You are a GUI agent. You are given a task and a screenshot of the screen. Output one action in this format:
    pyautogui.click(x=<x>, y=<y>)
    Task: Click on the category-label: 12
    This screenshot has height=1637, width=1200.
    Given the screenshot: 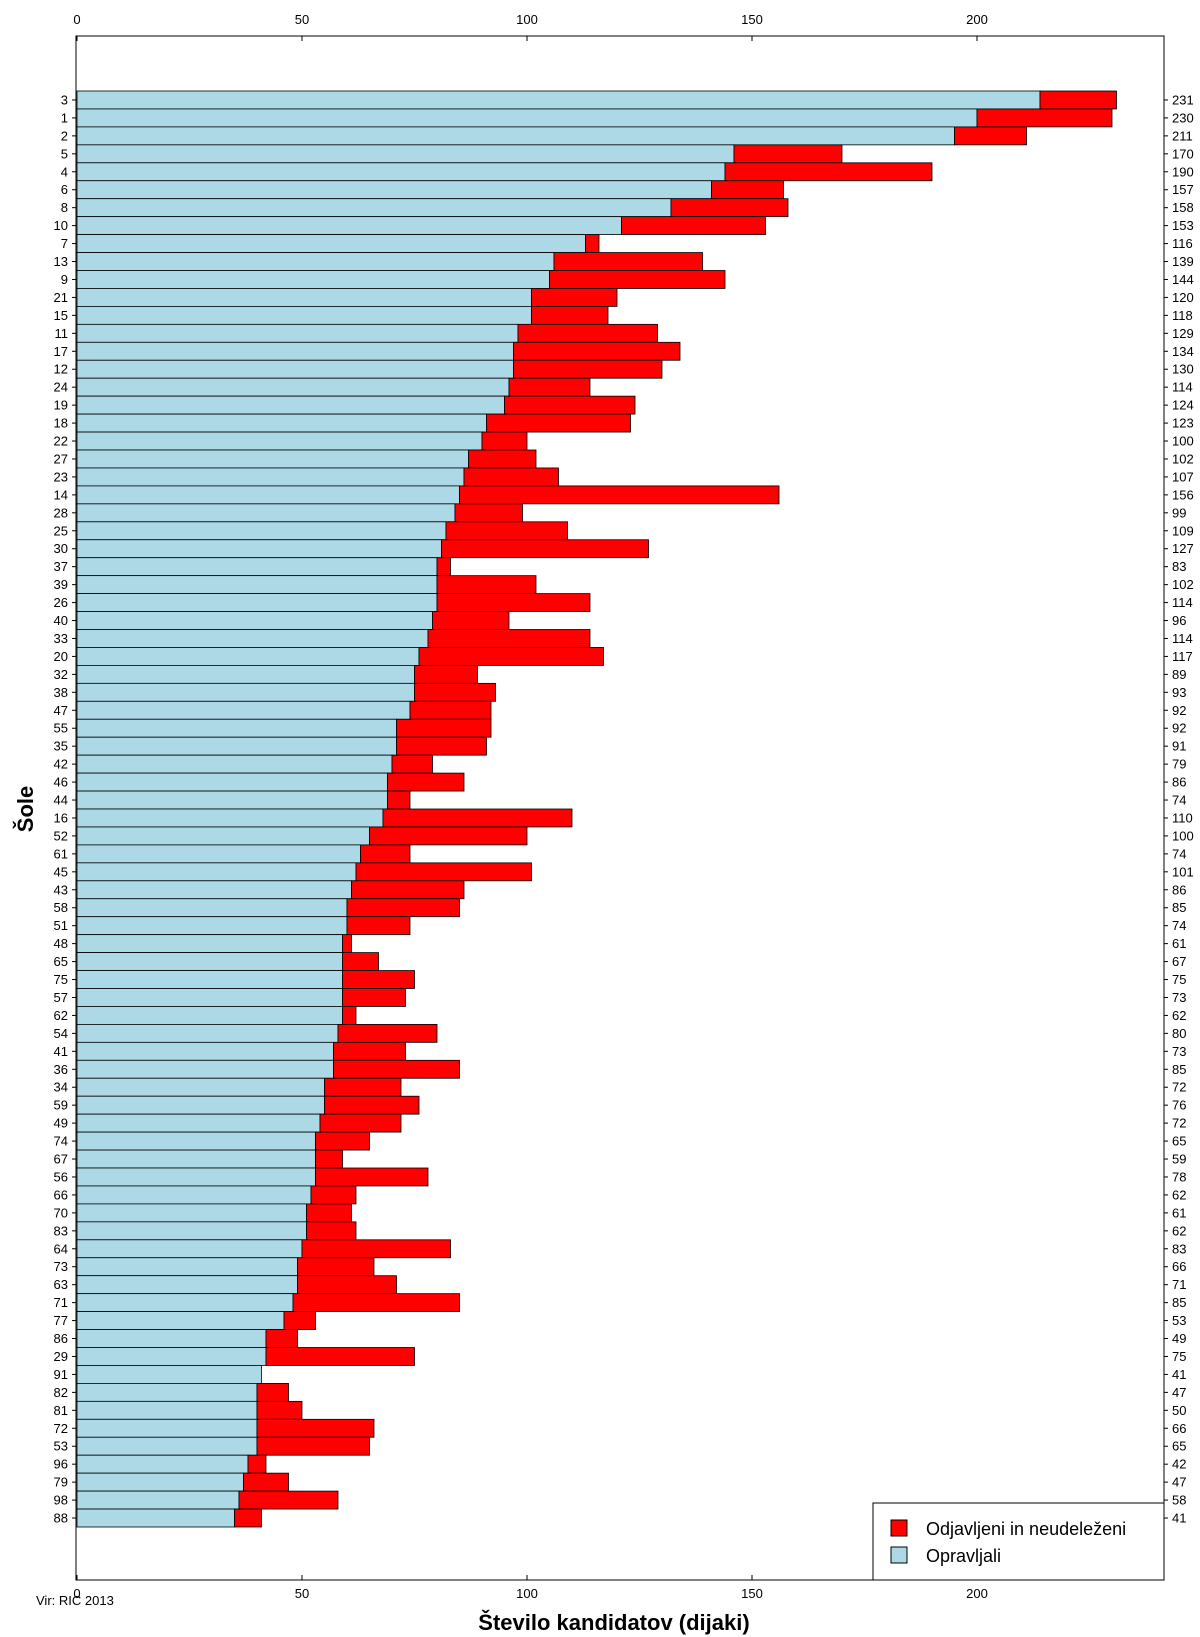 What is the action you would take?
    pyautogui.click(x=61, y=369)
    